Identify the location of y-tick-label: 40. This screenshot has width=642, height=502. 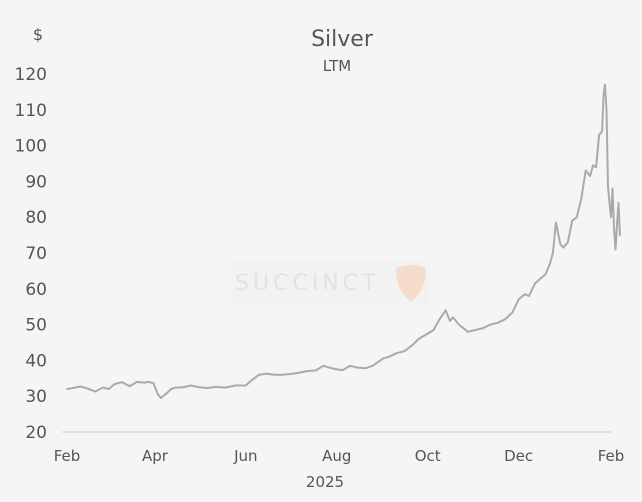
(36, 361).